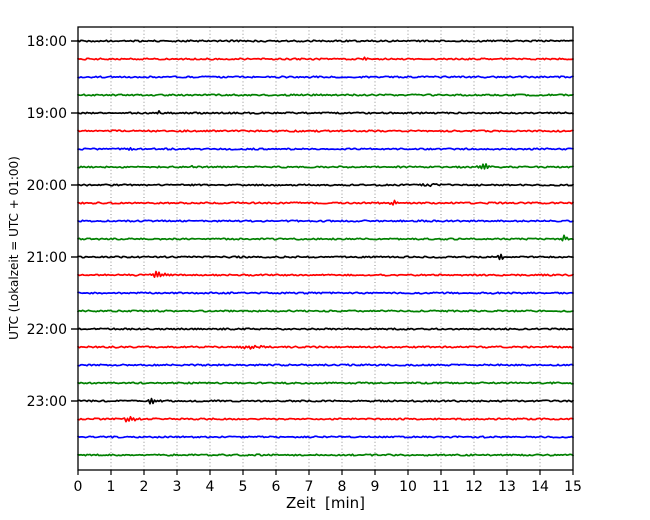 The height and width of the screenshot is (520, 650). What do you see at coordinates (111, 487) in the screenshot?
I see `x-tick-label: 1` at bounding box center [111, 487].